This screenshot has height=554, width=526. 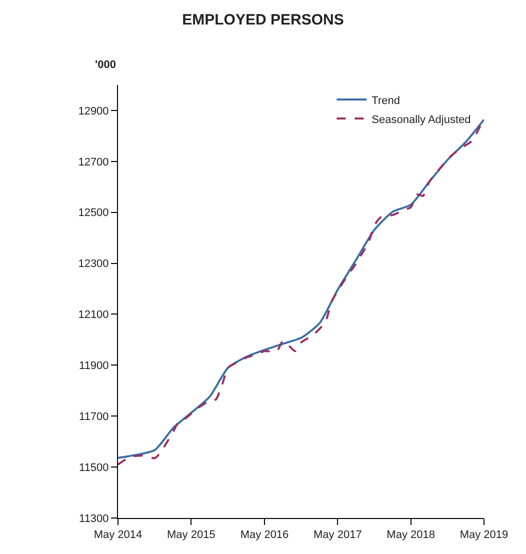 What do you see at coordinates (410, 535) in the screenshot?
I see `x-tick-label: May 2018` at bounding box center [410, 535].